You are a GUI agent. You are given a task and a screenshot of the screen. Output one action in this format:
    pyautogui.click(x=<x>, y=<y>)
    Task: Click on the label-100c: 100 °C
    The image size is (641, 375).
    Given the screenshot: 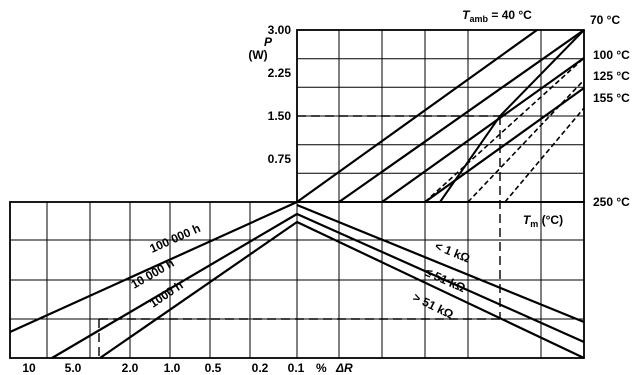 What is the action you would take?
    pyautogui.click(x=611, y=55)
    